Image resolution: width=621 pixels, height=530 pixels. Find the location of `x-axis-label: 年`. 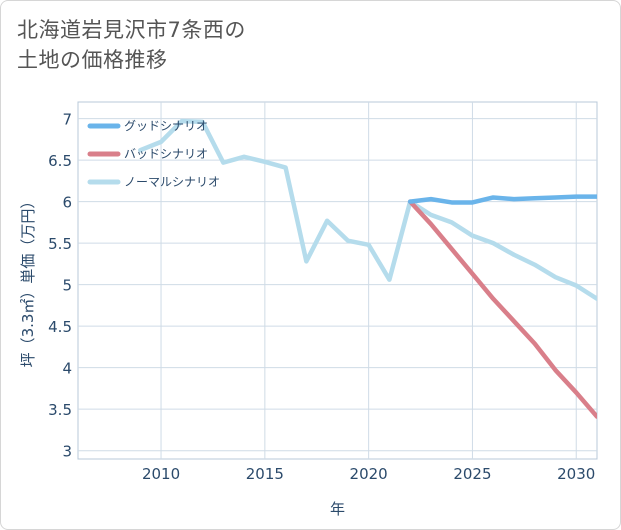

x-axis-label: 年 is located at coordinates (337, 509).